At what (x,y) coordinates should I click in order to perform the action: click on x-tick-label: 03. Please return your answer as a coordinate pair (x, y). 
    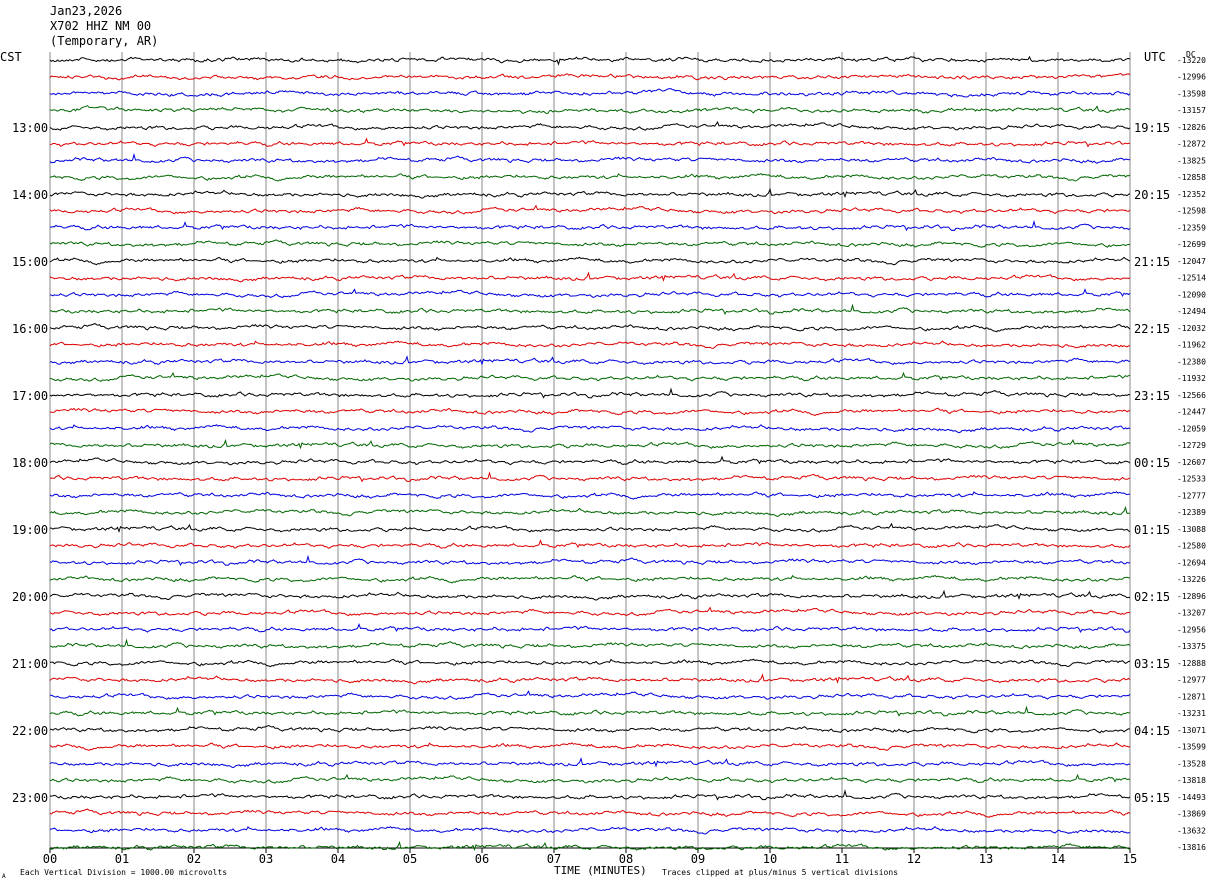
    Looking at the image, I should click on (266, 859).